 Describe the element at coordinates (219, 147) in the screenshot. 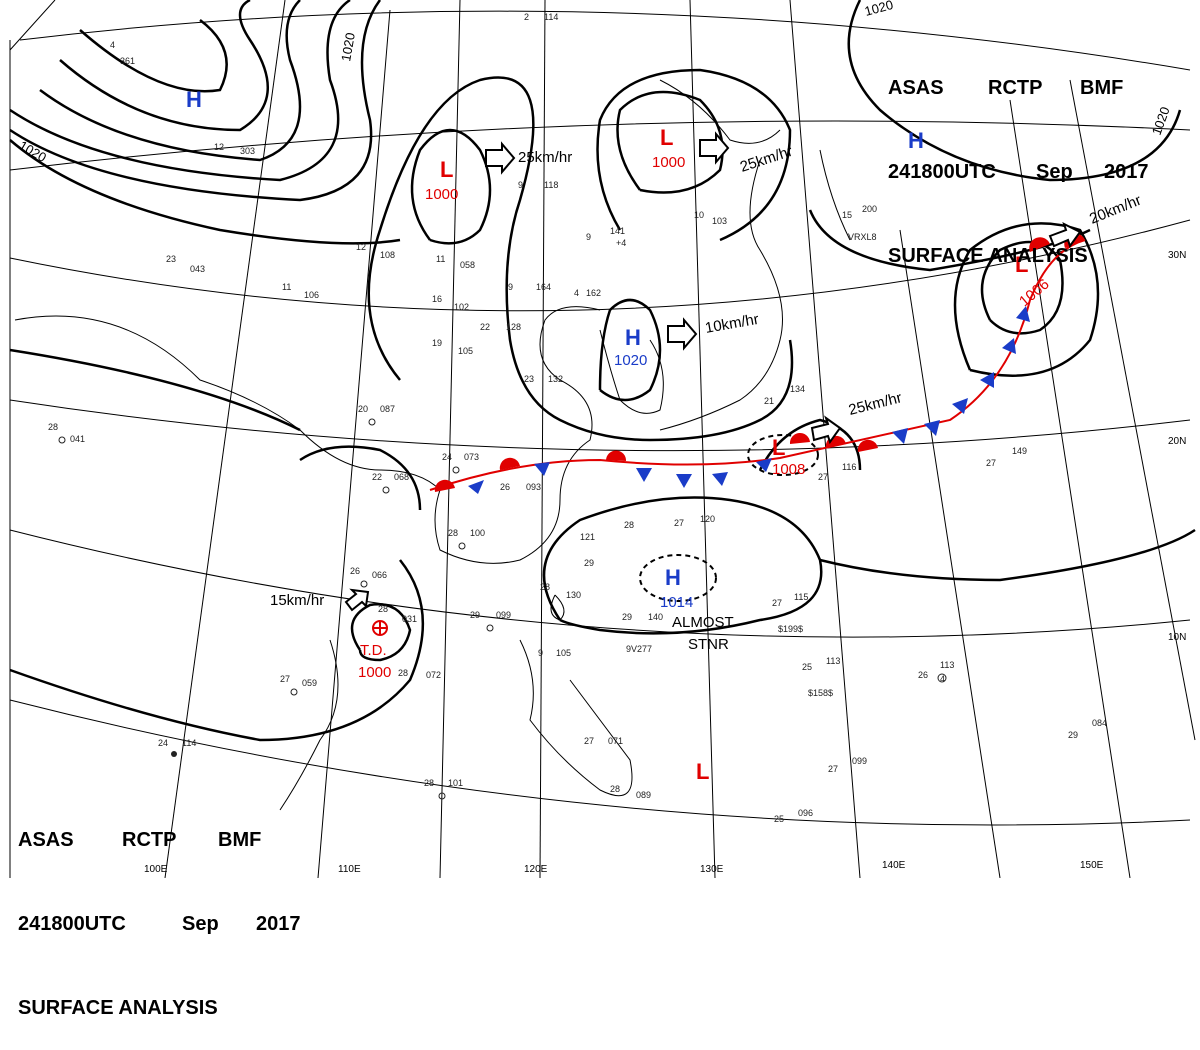

I see `svg-text: 12` at that location.